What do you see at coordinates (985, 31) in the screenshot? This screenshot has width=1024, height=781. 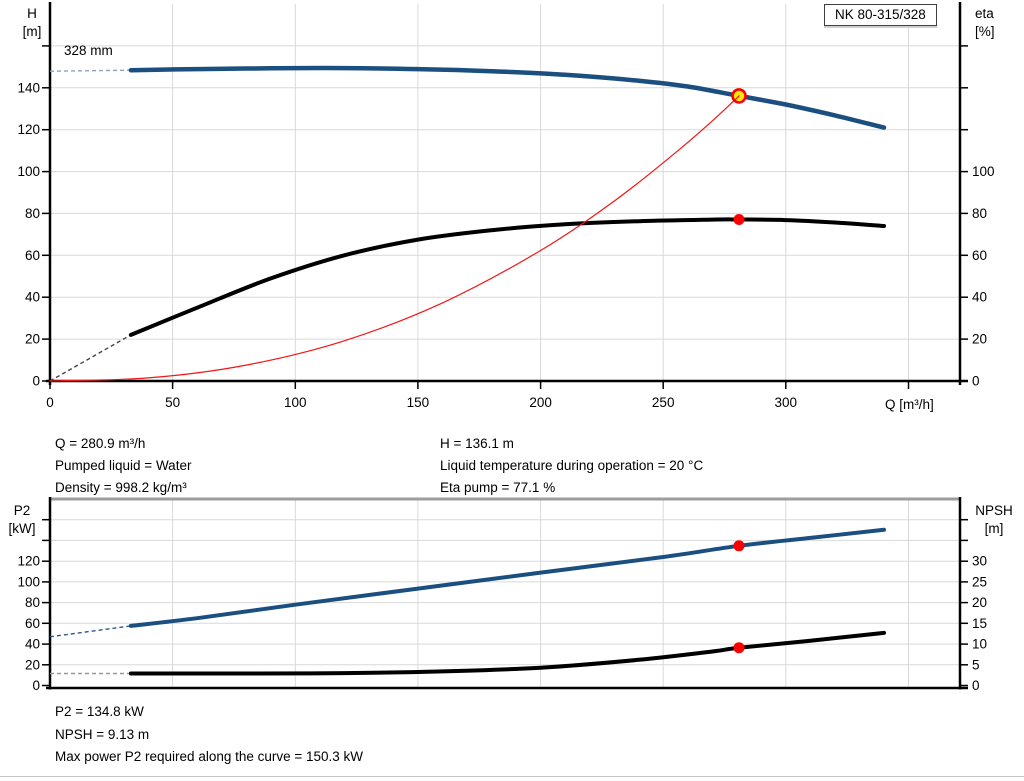 I see `eta-axis-unit: [%]` at bounding box center [985, 31].